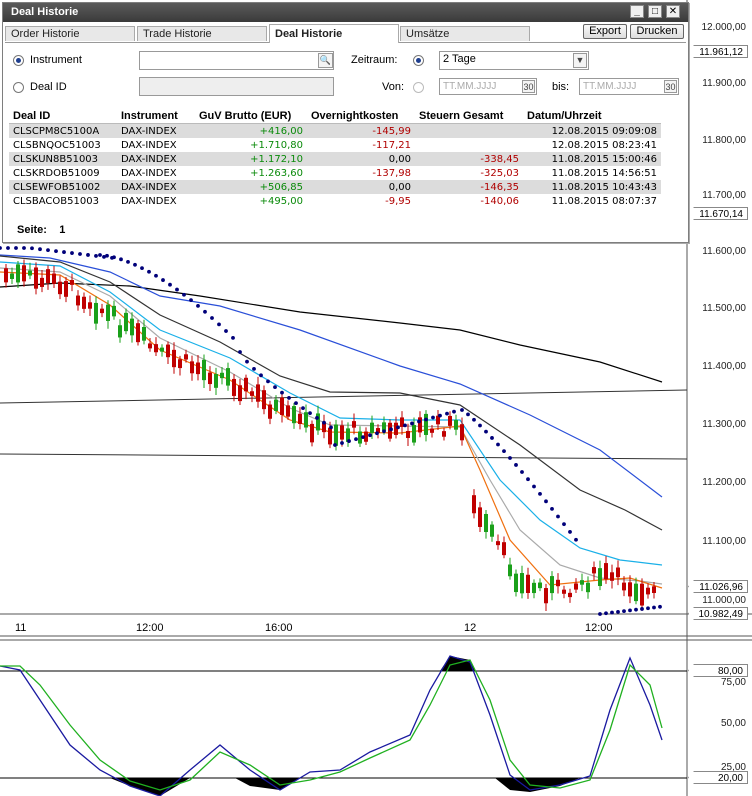  Describe the element at coordinates (537, 785) in the screenshot. I see `osc-fill` at that location.